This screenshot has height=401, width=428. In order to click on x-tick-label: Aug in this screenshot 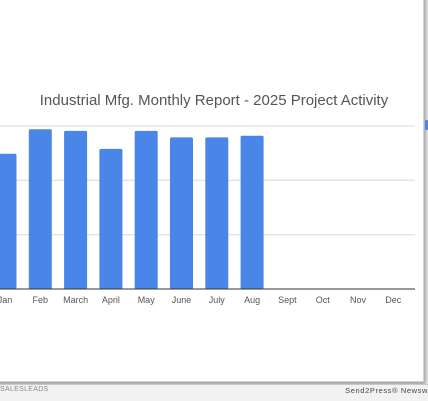, I will do `click(252, 300)`.